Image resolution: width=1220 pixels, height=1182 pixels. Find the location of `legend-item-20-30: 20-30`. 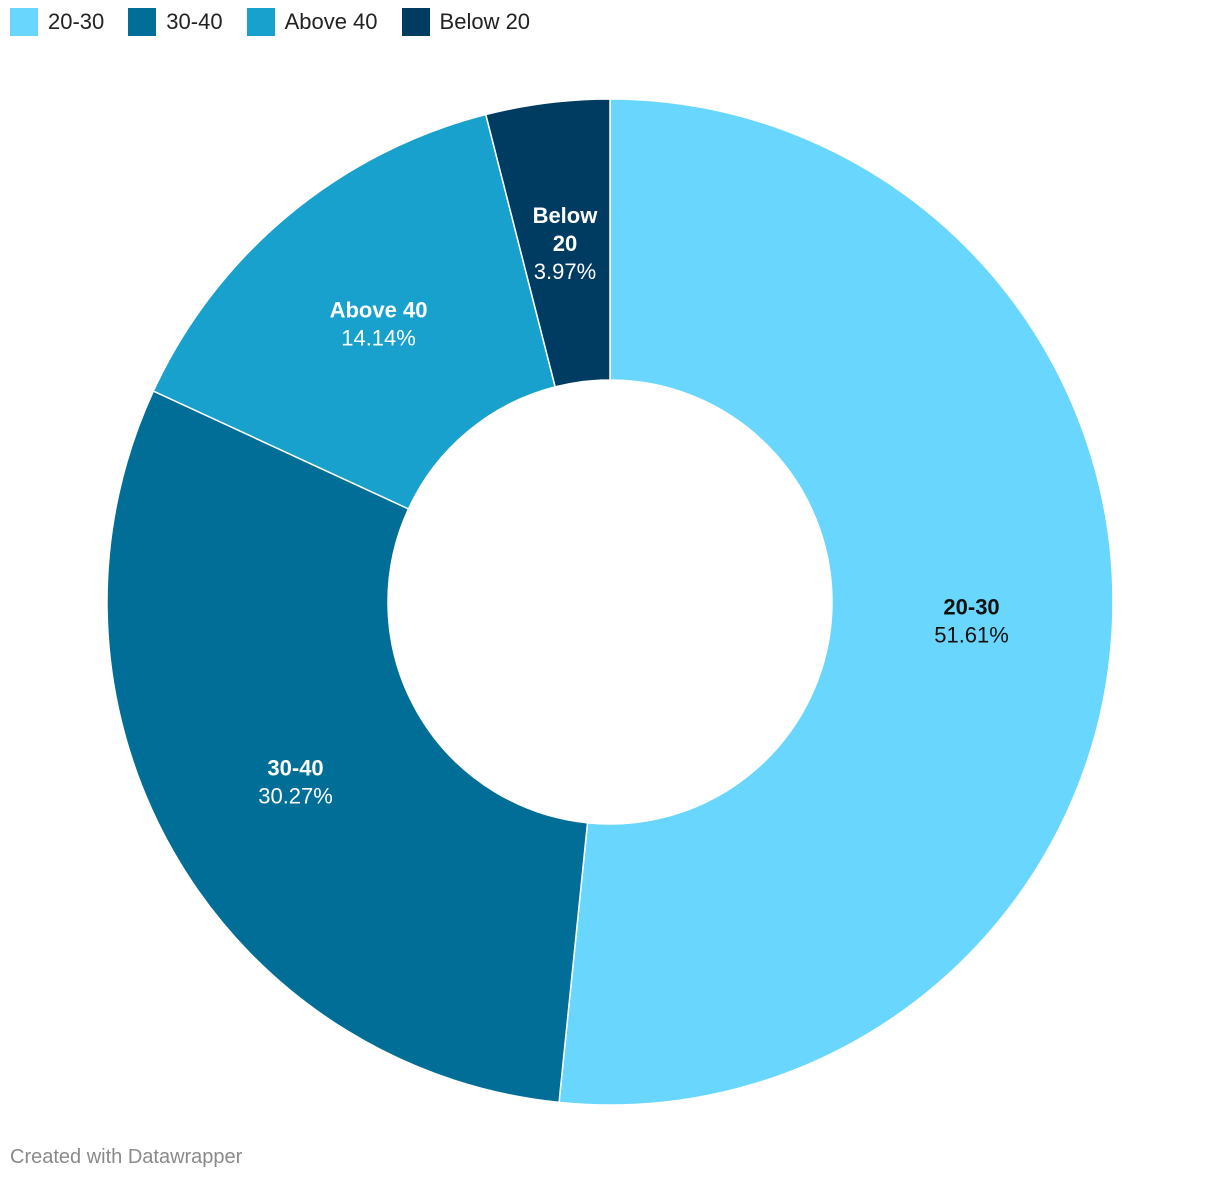

legend-item-20-30: 20-30 is located at coordinates (57, 22).